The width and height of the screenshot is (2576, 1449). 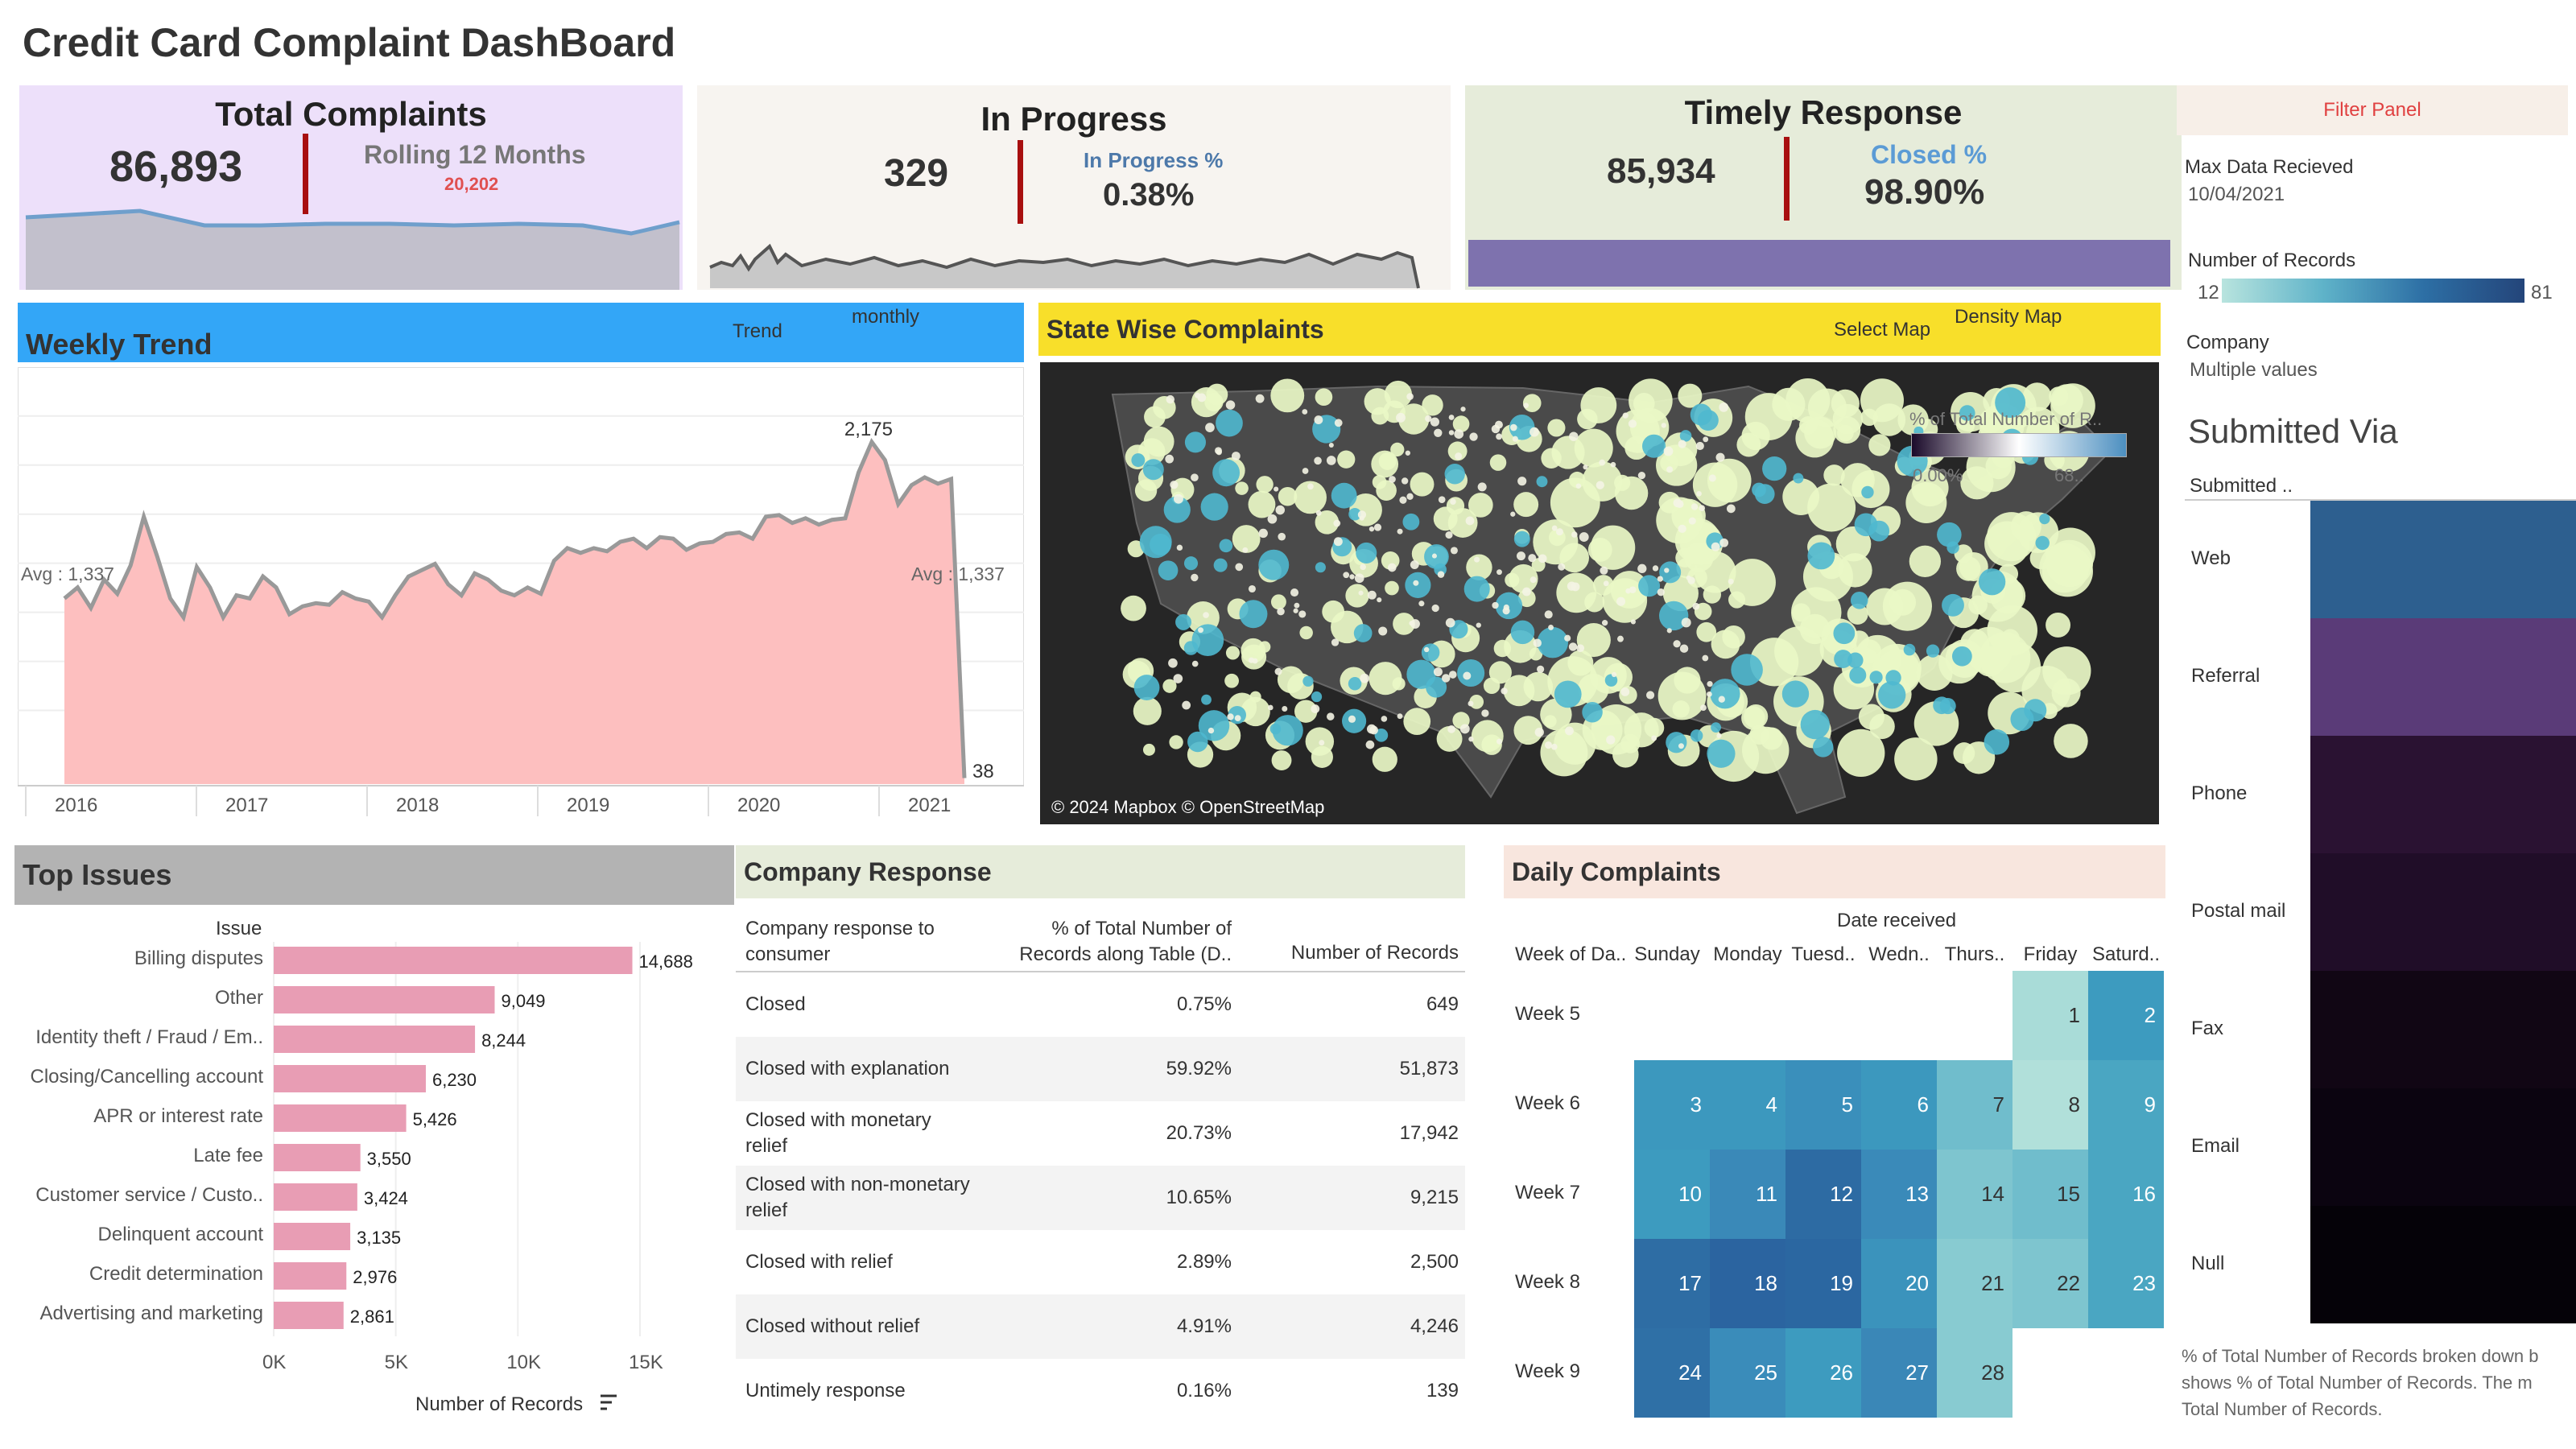 I want to click on issue-value-label: 3,550, so click(x=389, y=1159).